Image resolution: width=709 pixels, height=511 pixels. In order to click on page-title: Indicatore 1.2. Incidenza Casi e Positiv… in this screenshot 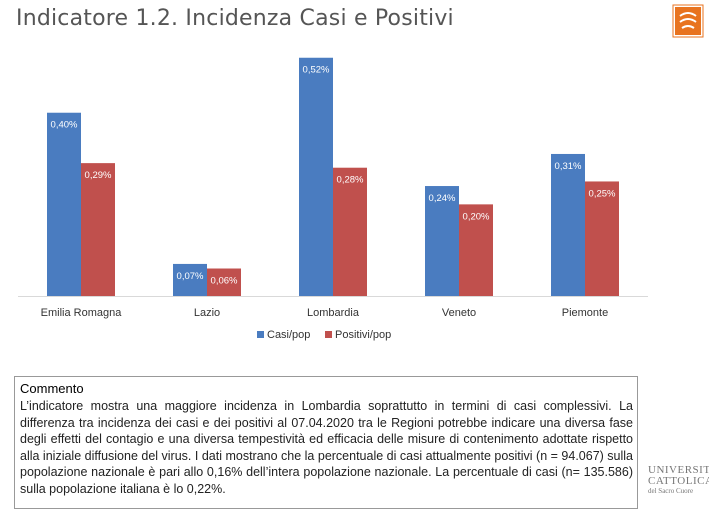, I will do `click(235, 18)`.